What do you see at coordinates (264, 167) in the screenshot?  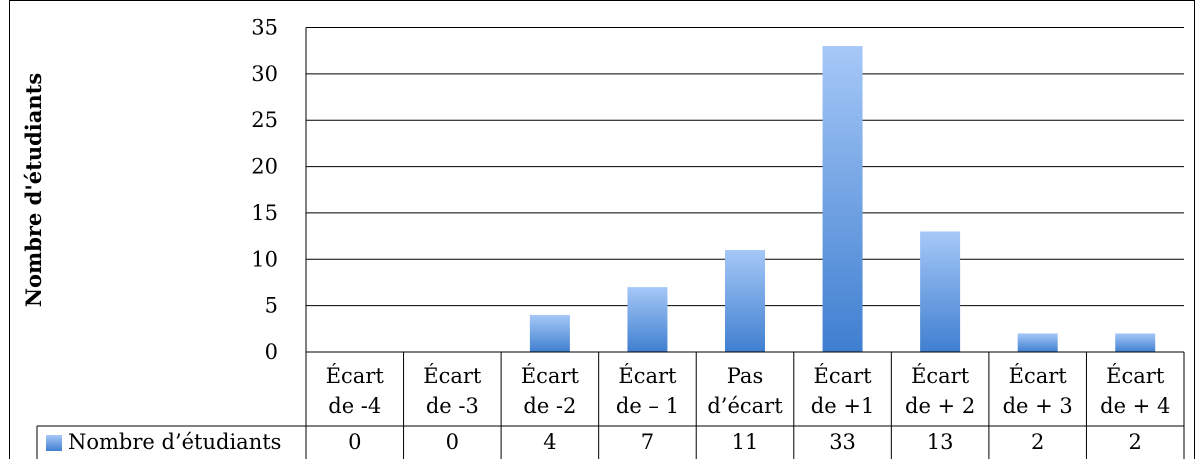 I see `y-tick-label: 20` at bounding box center [264, 167].